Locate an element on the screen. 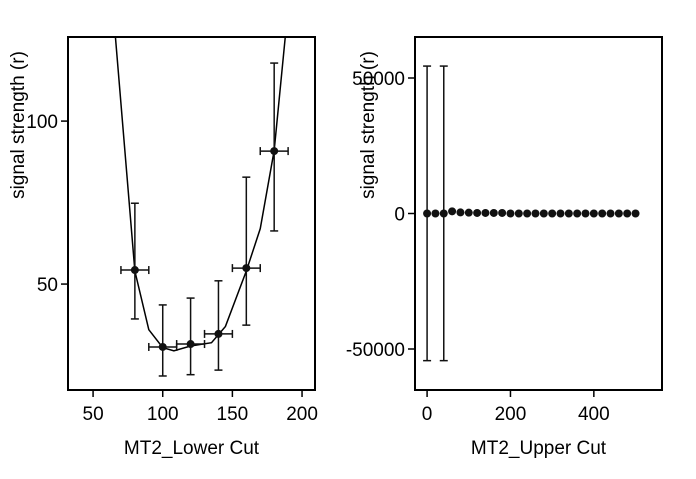 This screenshot has width=696, height=479. y-tick-label: 50000 is located at coordinates (378, 79).